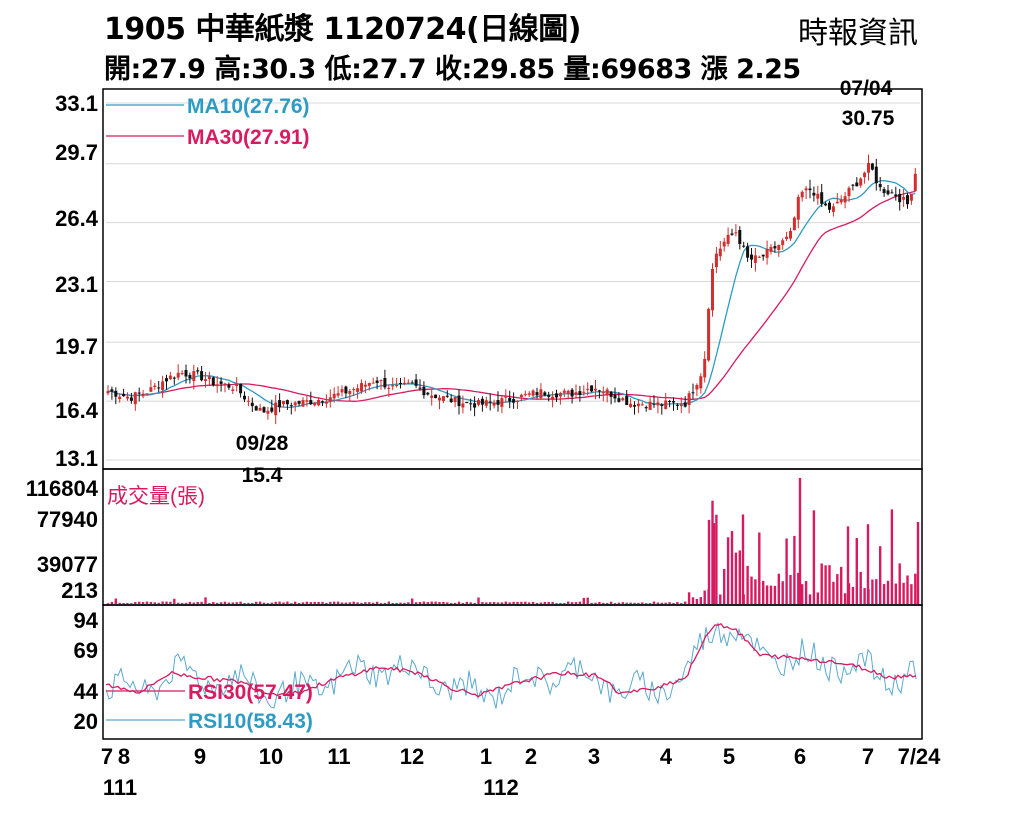 The width and height of the screenshot is (1024, 819). What do you see at coordinates (209, 707) in the screenshot?
I see `rsi-legend: RSI30(57.47) RSI10(58.43)` at bounding box center [209, 707].